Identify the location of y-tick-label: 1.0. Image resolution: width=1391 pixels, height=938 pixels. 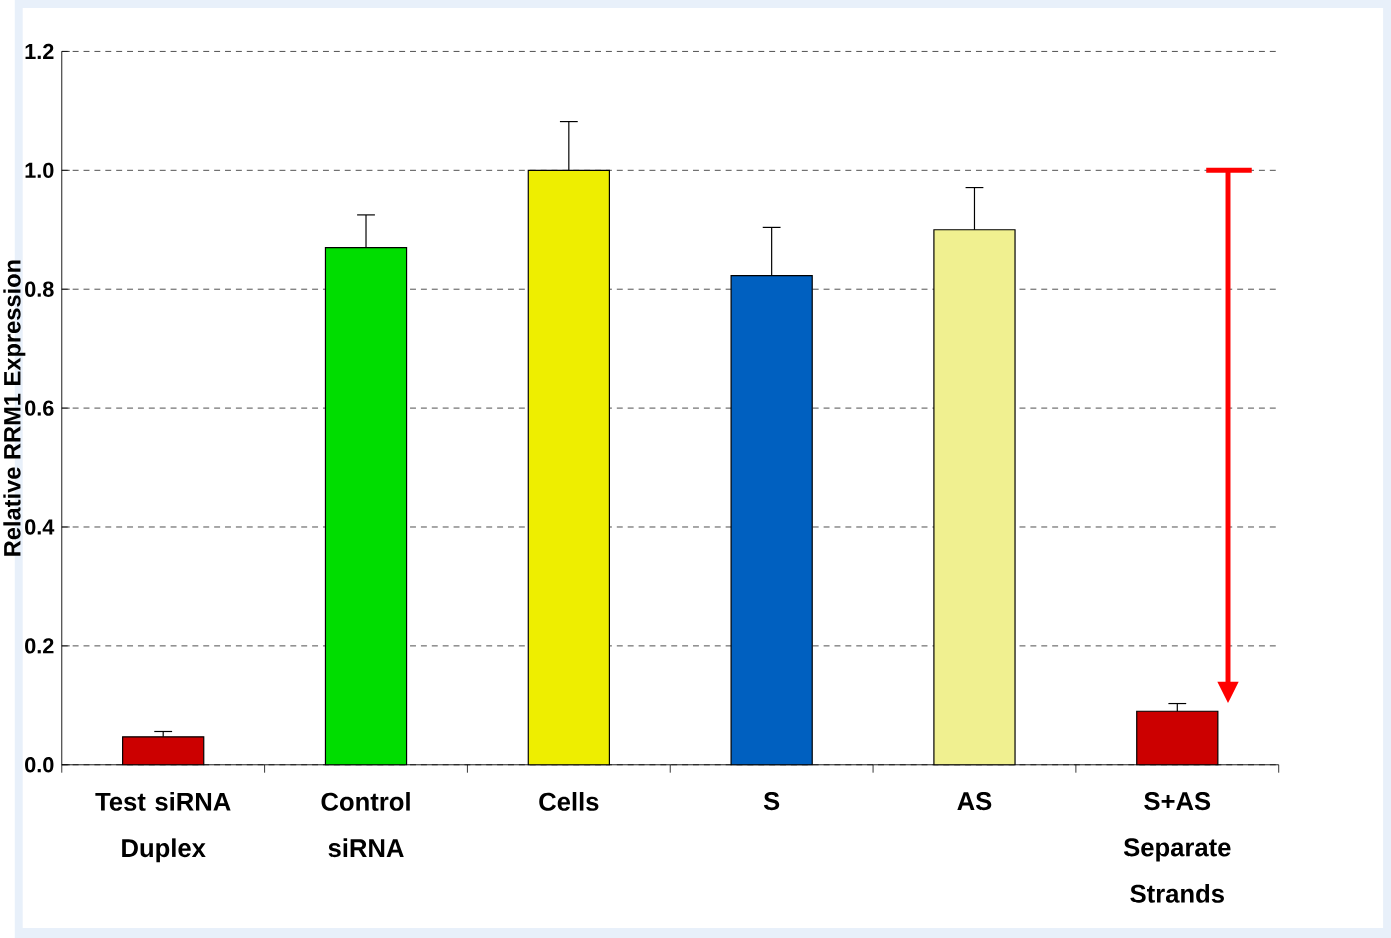
(39, 170).